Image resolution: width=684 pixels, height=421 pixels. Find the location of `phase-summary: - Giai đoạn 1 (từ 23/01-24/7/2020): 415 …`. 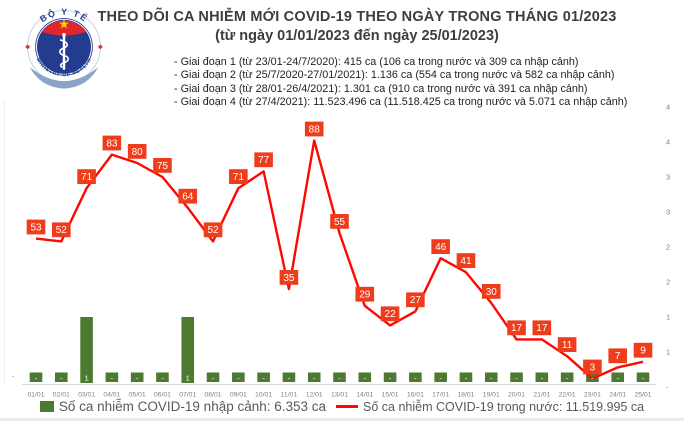

phase-summary: - Giai đoạn 1 (từ 23/01-24/7/2020): 415 … is located at coordinates (400, 83).